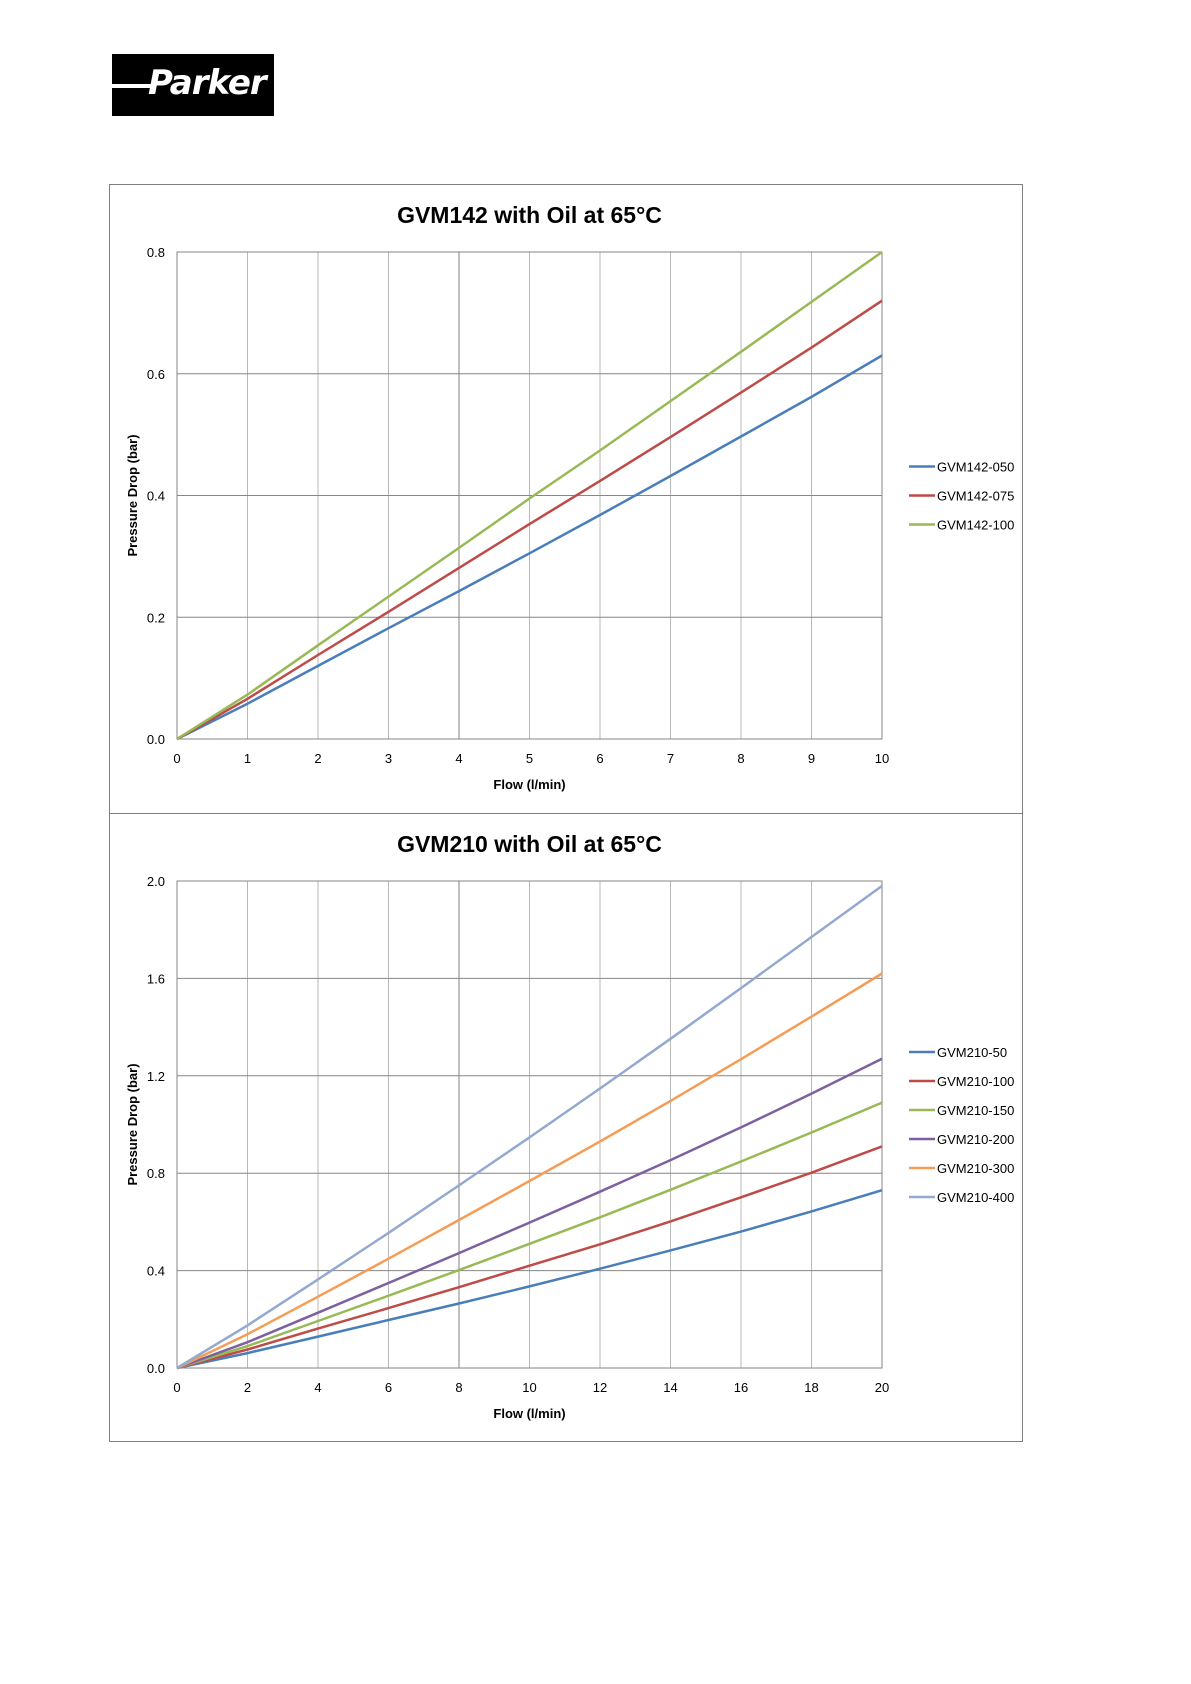 This screenshot has height=1684, width=1191. Describe the element at coordinates (975, 1168) in the screenshot. I see `legend-entry: GVM210-300` at that location.